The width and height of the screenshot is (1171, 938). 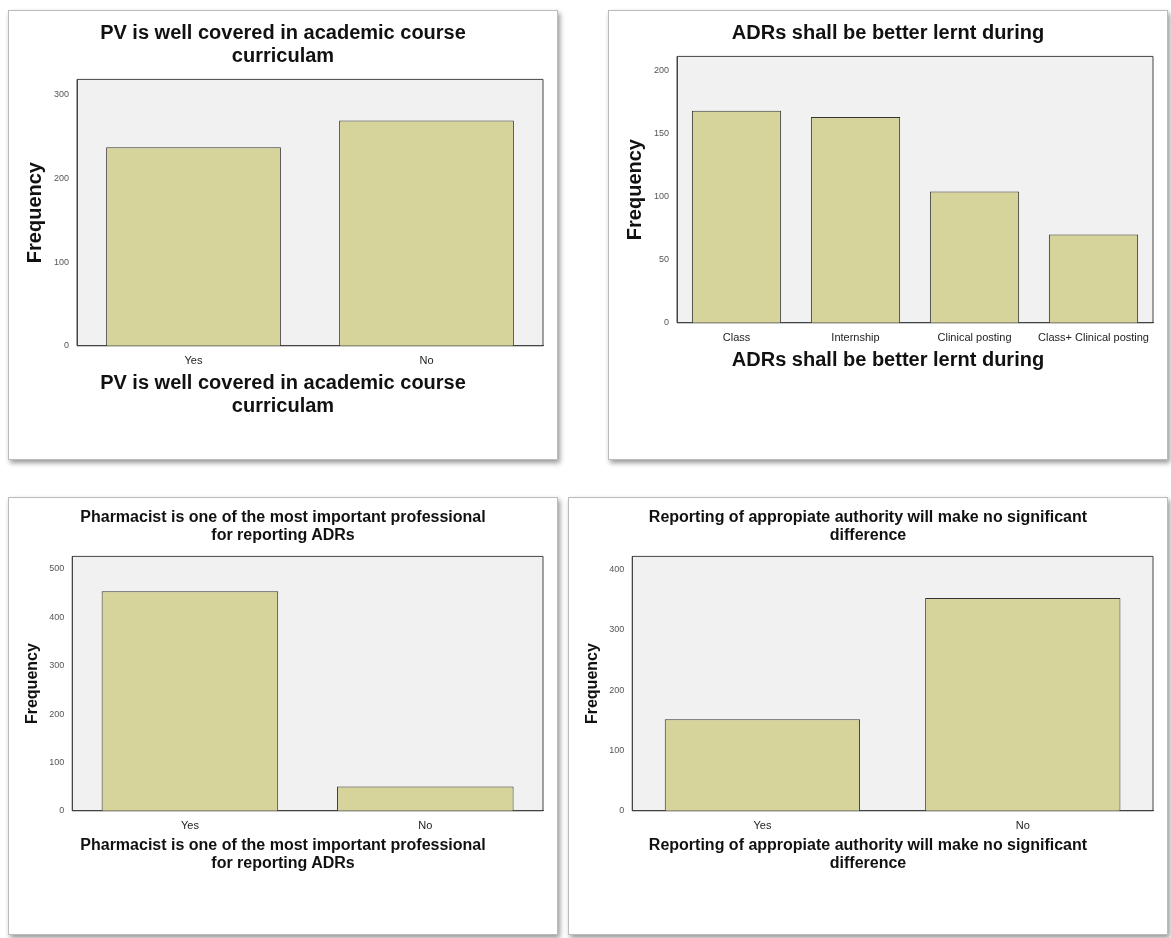 I want to click on x-tick-label: Clinical posting, so click(x=974, y=337).